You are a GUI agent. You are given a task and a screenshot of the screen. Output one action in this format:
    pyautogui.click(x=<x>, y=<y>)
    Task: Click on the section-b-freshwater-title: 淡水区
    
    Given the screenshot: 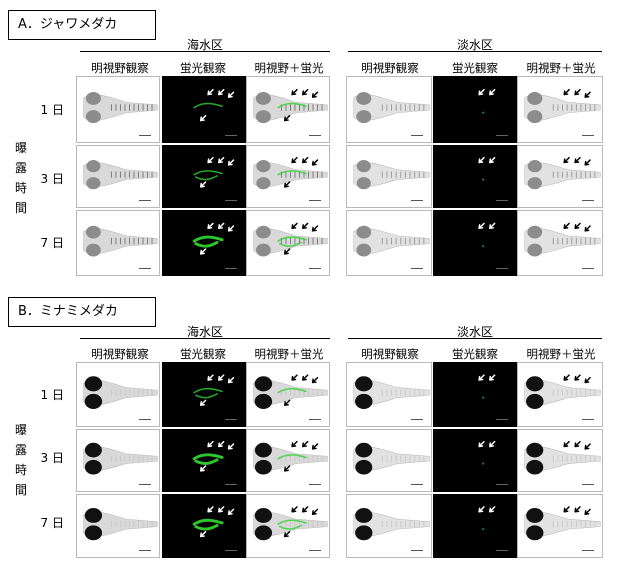 What is the action you would take?
    pyautogui.click(x=474, y=332)
    